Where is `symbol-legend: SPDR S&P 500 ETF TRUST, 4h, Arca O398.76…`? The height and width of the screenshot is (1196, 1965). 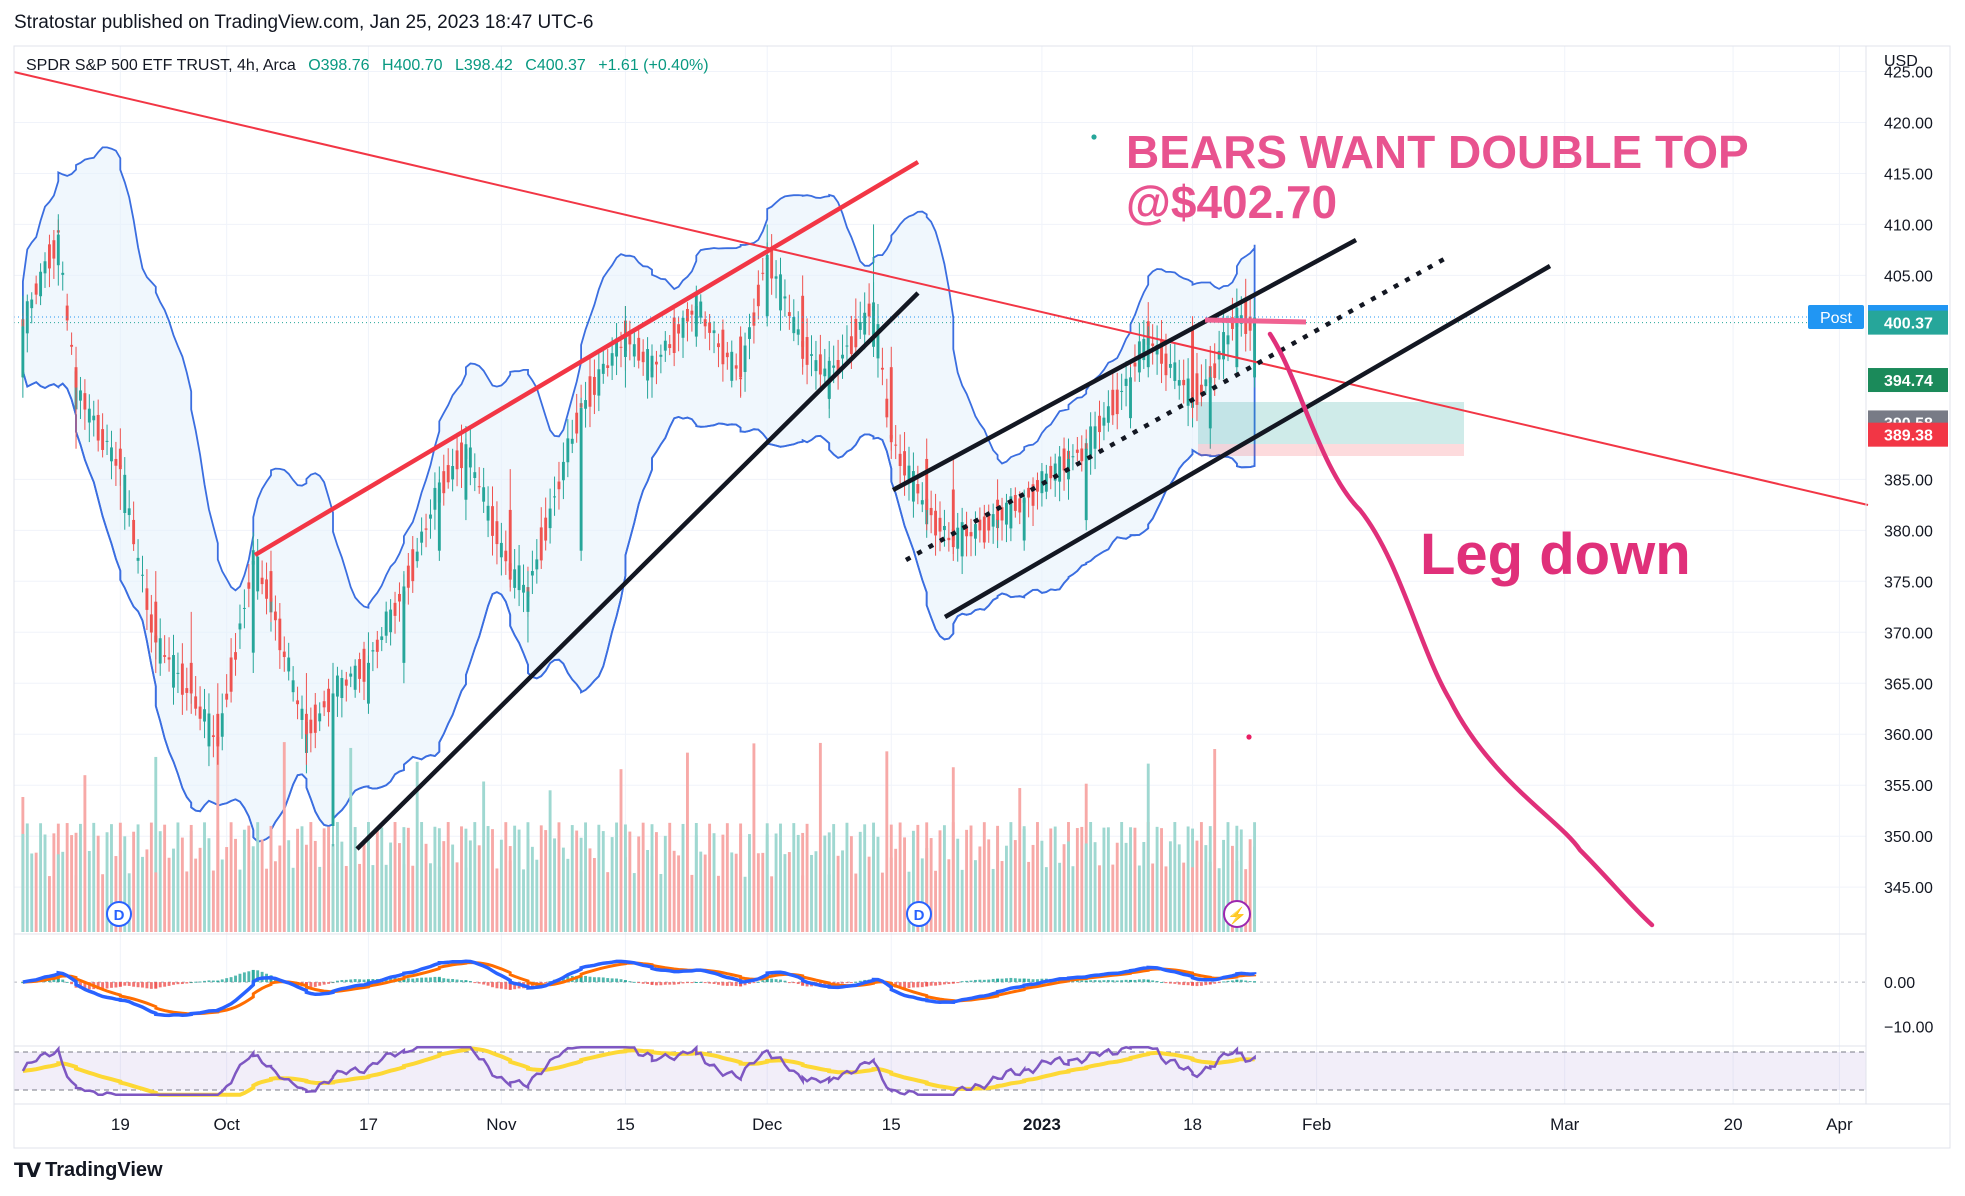
symbol-legend: SPDR S&P 500 ETF TRUST, 4h, Arca O398.76… is located at coordinates (367, 65).